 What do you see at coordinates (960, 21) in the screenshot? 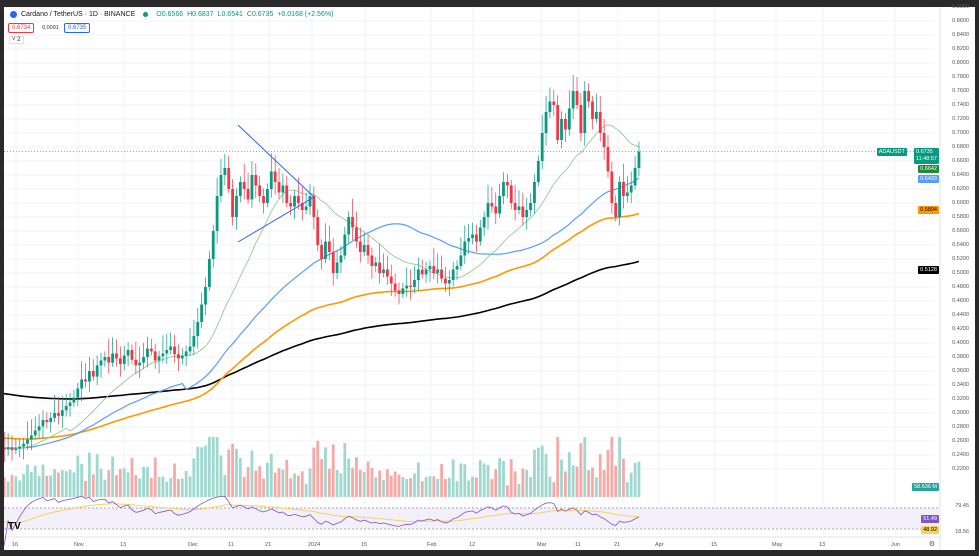
I see `price-label: 0.8600` at bounding box center [960, 21].